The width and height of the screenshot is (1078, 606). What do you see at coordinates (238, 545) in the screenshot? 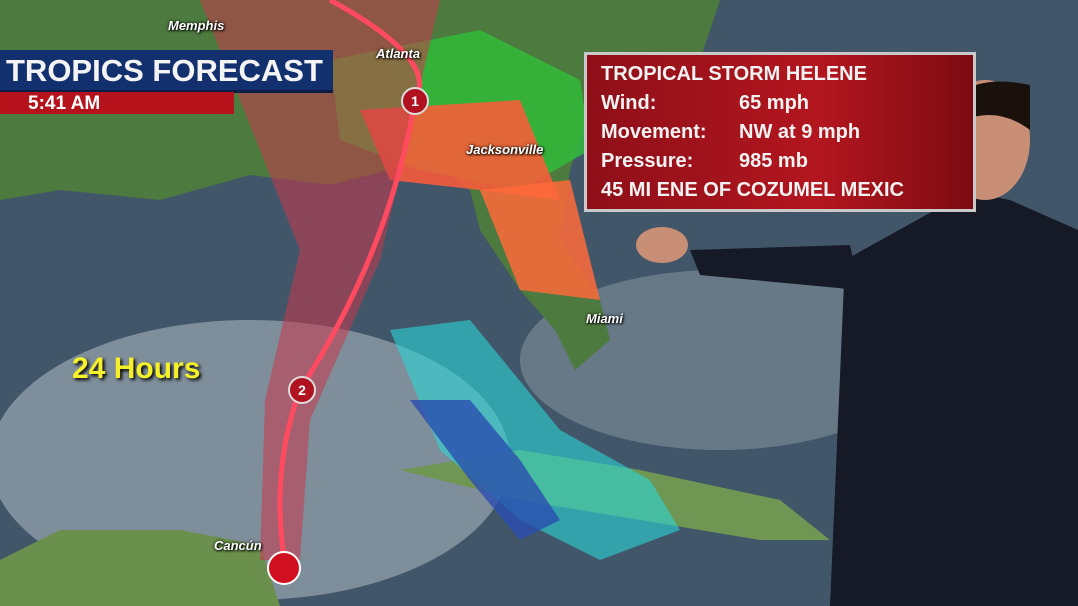
I see `city-label-cancun: Cancún` at bounding box center [238, 545].